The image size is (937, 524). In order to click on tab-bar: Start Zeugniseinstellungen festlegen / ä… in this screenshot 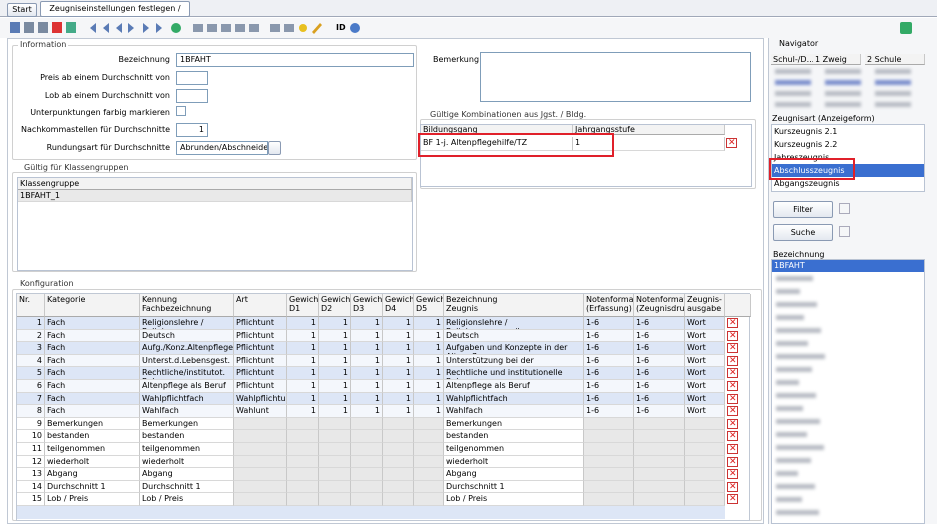, I will do `click(468, 13)`.